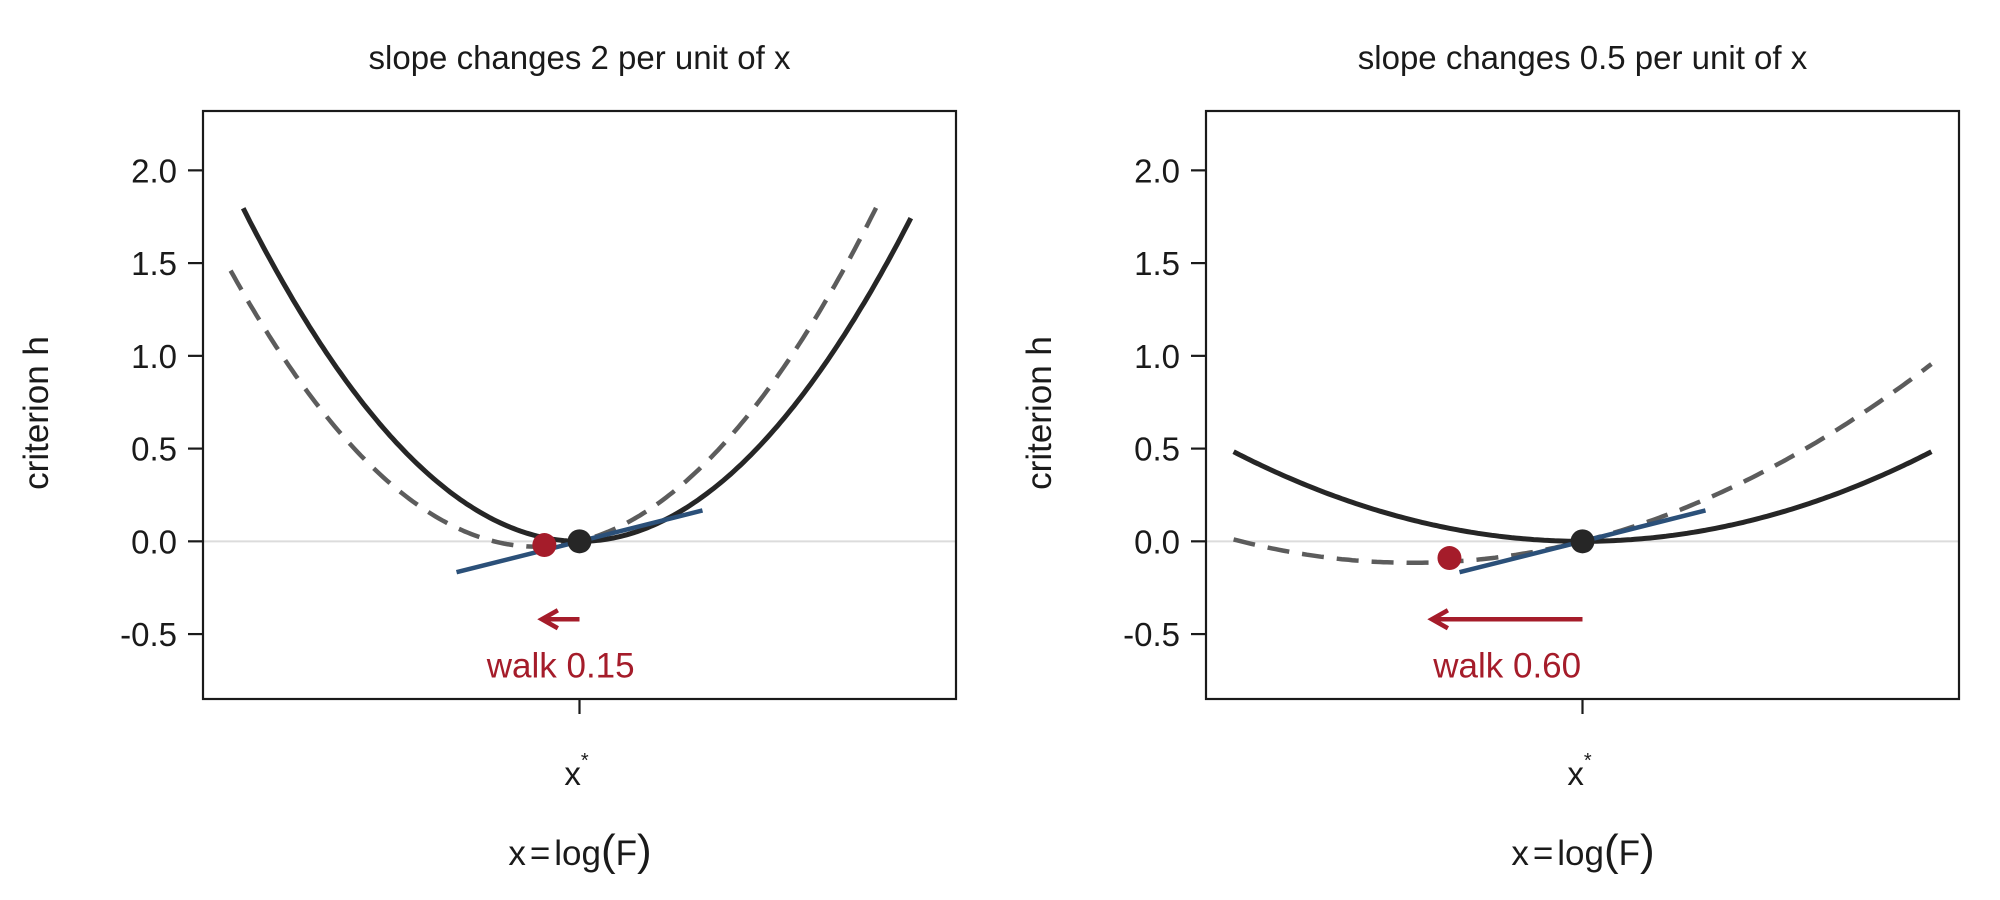 This screenshot has width=2000, height=900. Describe the element at coordinates (580, 57) in the screenshot. I see `chart-title: slope changes 2 per unit of x` at that location.